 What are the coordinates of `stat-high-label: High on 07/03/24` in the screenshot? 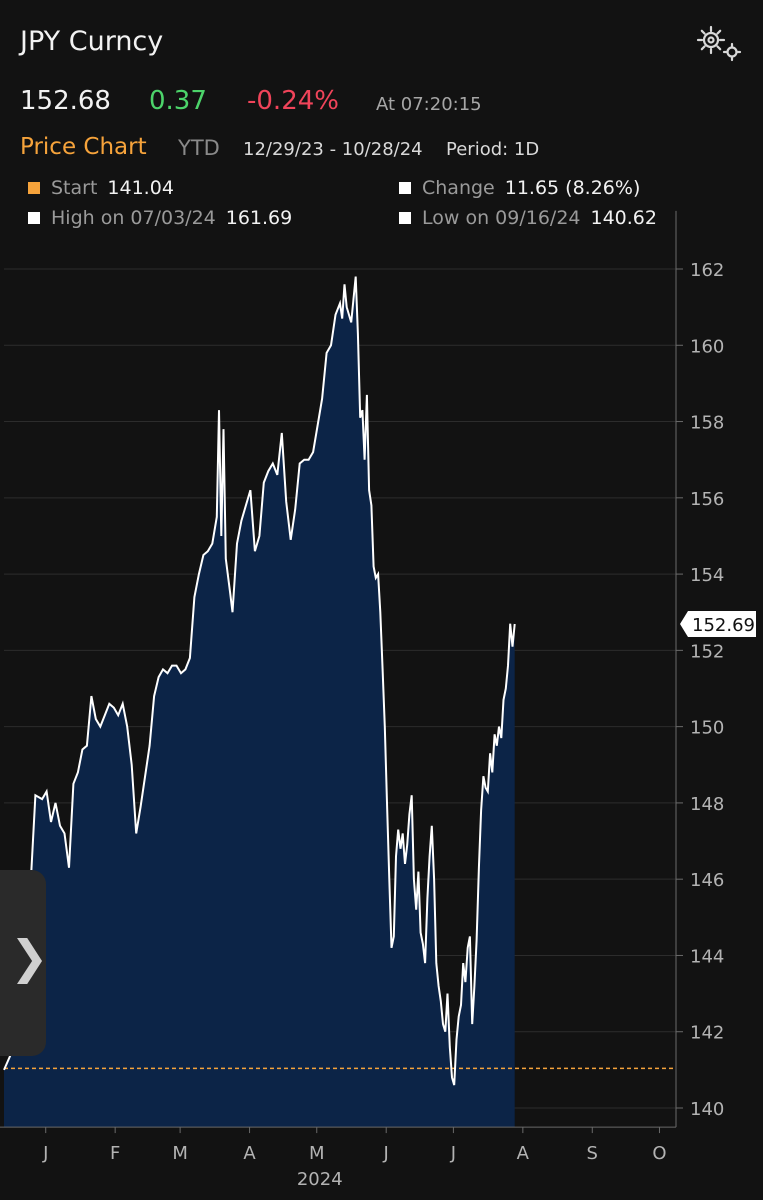 It's located at (133, 218).